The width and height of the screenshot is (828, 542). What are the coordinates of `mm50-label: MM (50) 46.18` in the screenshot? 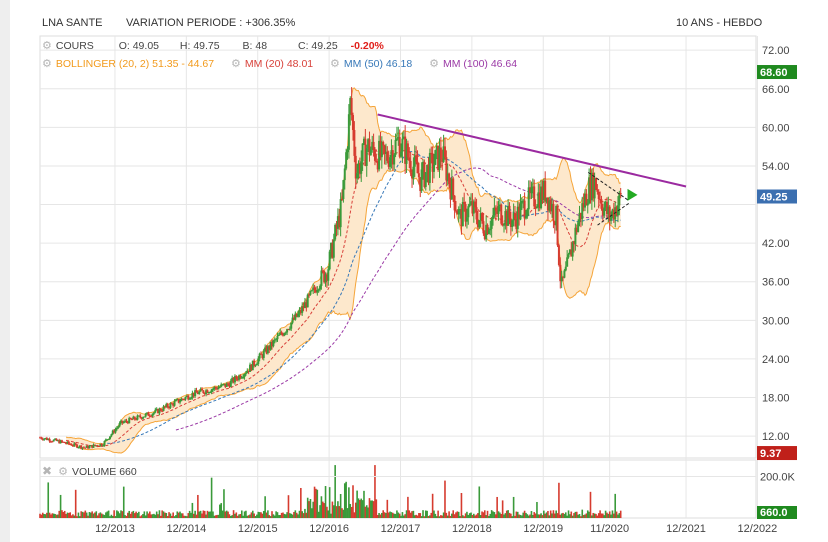 It's located at (378, 64).